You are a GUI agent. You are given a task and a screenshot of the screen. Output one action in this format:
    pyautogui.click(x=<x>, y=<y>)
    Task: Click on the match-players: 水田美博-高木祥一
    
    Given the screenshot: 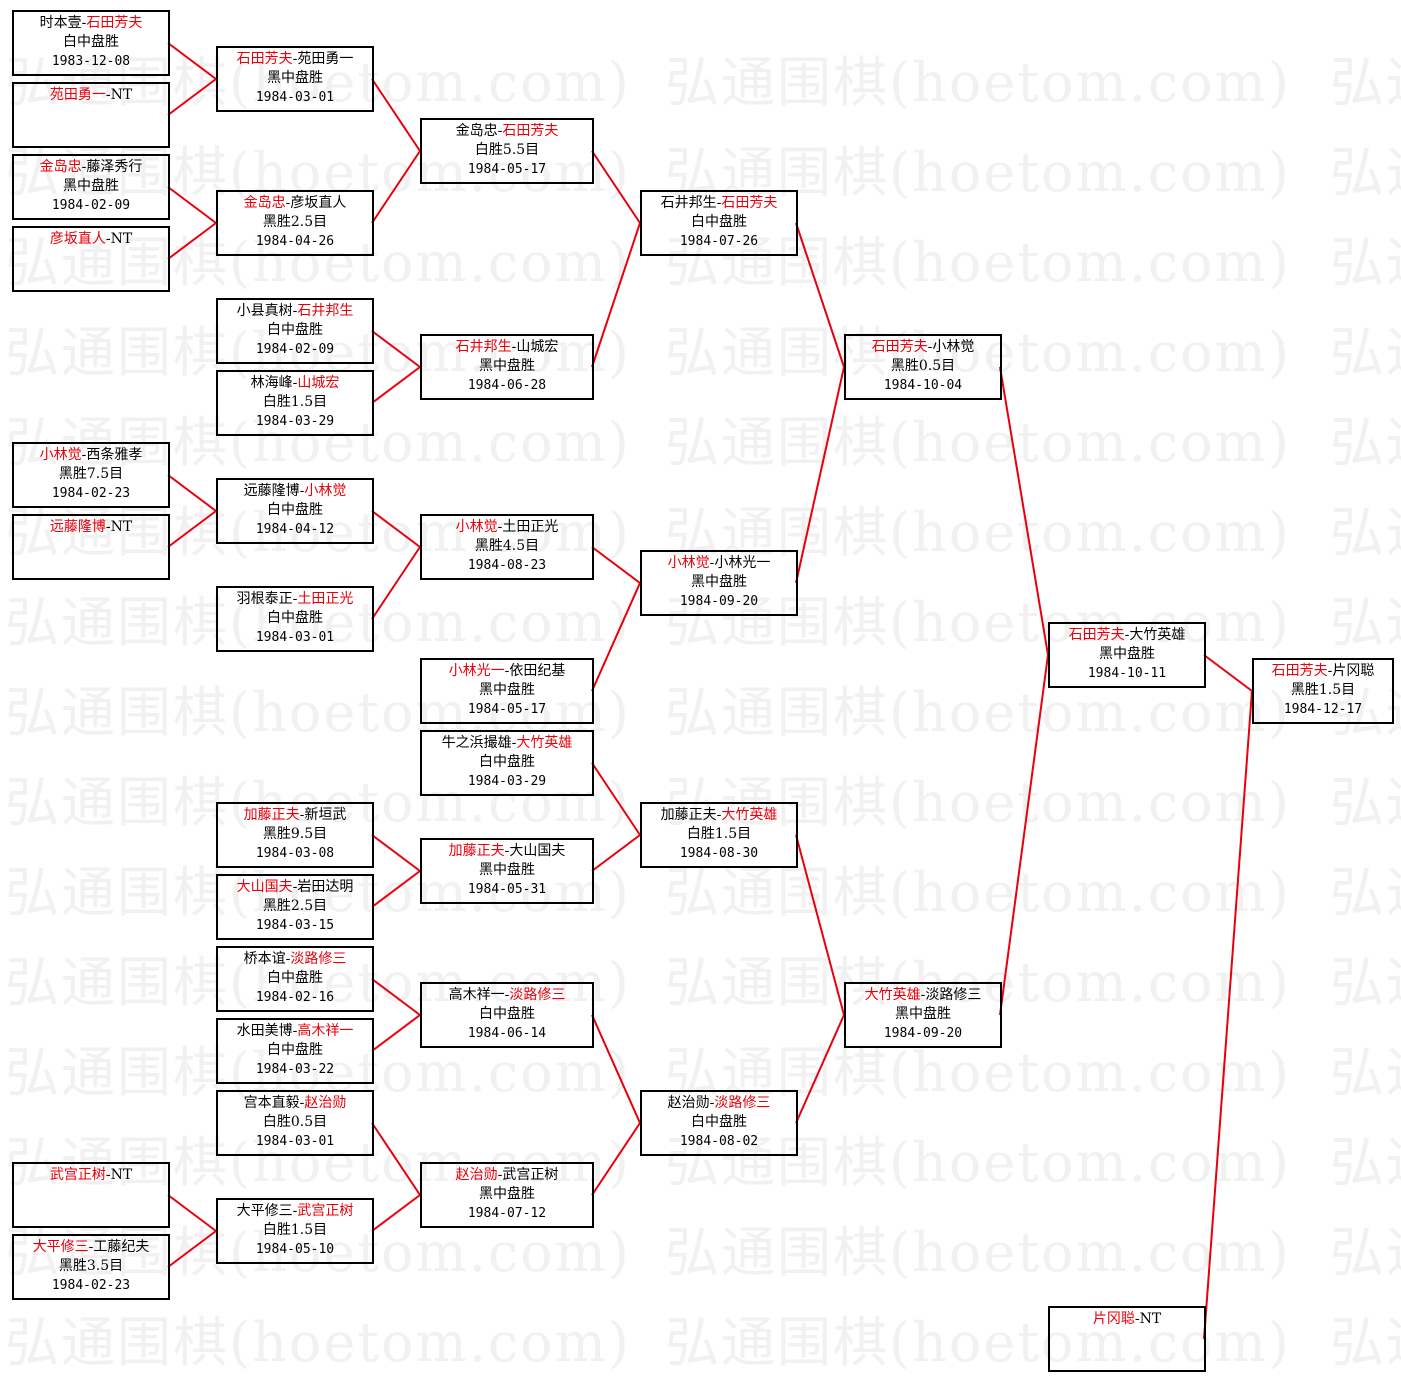 What is the action you would take?
    pyautogui.click(x=295, y=1031)
    